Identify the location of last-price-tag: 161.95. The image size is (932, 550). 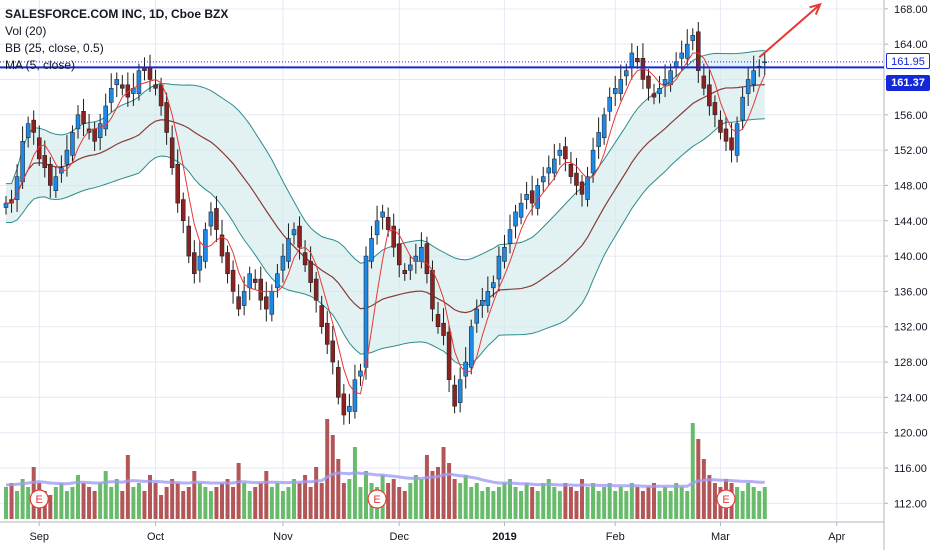
(908, 60).